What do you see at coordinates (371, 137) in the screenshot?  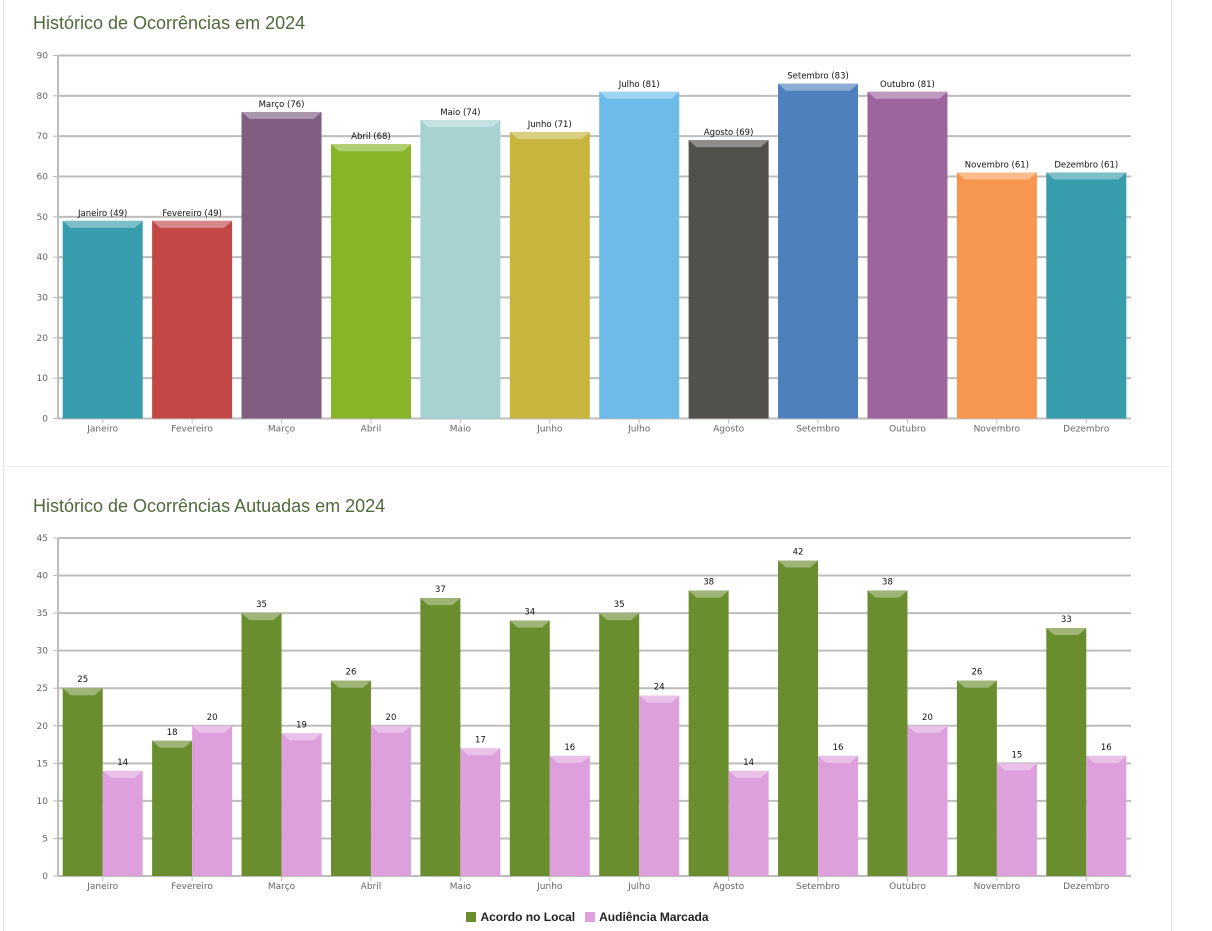 I see `data-label: Abril (68)` at bounding box center [371, 137].